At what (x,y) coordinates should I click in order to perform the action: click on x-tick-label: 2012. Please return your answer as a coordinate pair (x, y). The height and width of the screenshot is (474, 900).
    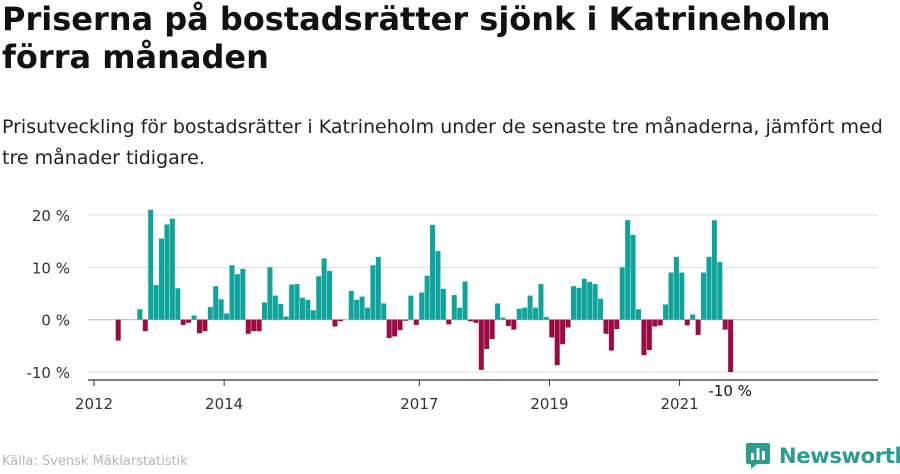
    Looking at the image, I should click on (94, 404).